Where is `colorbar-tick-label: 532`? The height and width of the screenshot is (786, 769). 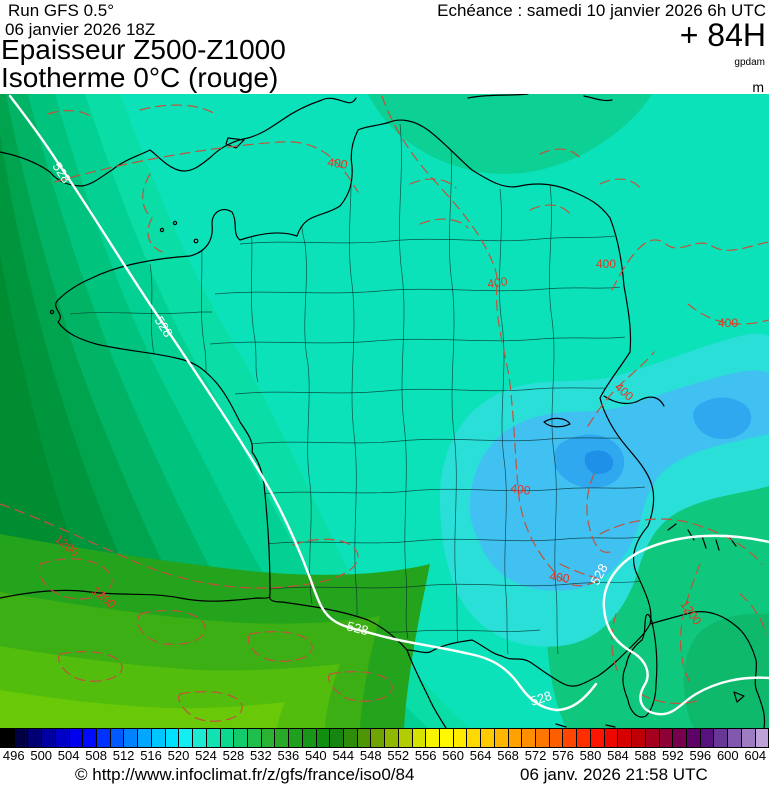
colorbar-tick-label: 532 is located at coordinates (261, 755).